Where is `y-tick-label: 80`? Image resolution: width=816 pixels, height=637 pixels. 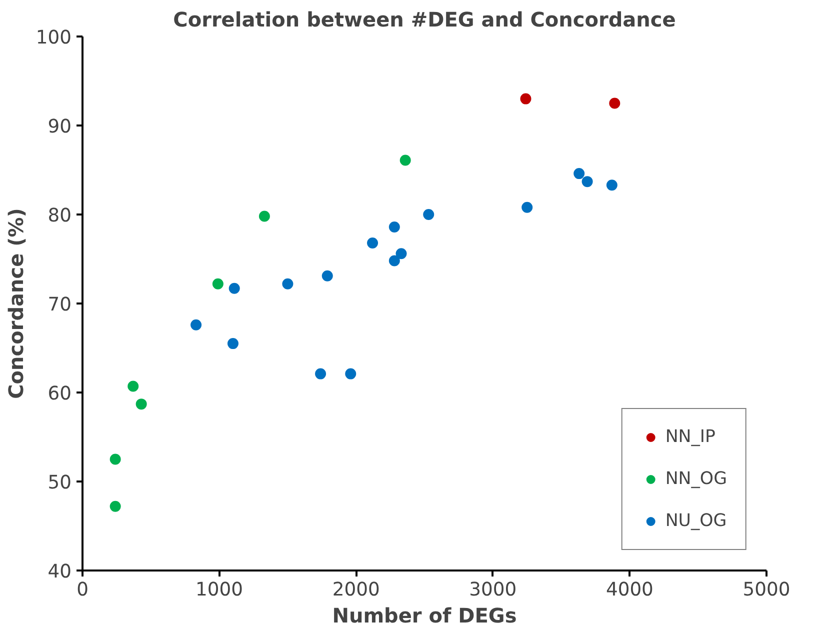 y-tick-label: 80 is located at coordinates (60, 216).